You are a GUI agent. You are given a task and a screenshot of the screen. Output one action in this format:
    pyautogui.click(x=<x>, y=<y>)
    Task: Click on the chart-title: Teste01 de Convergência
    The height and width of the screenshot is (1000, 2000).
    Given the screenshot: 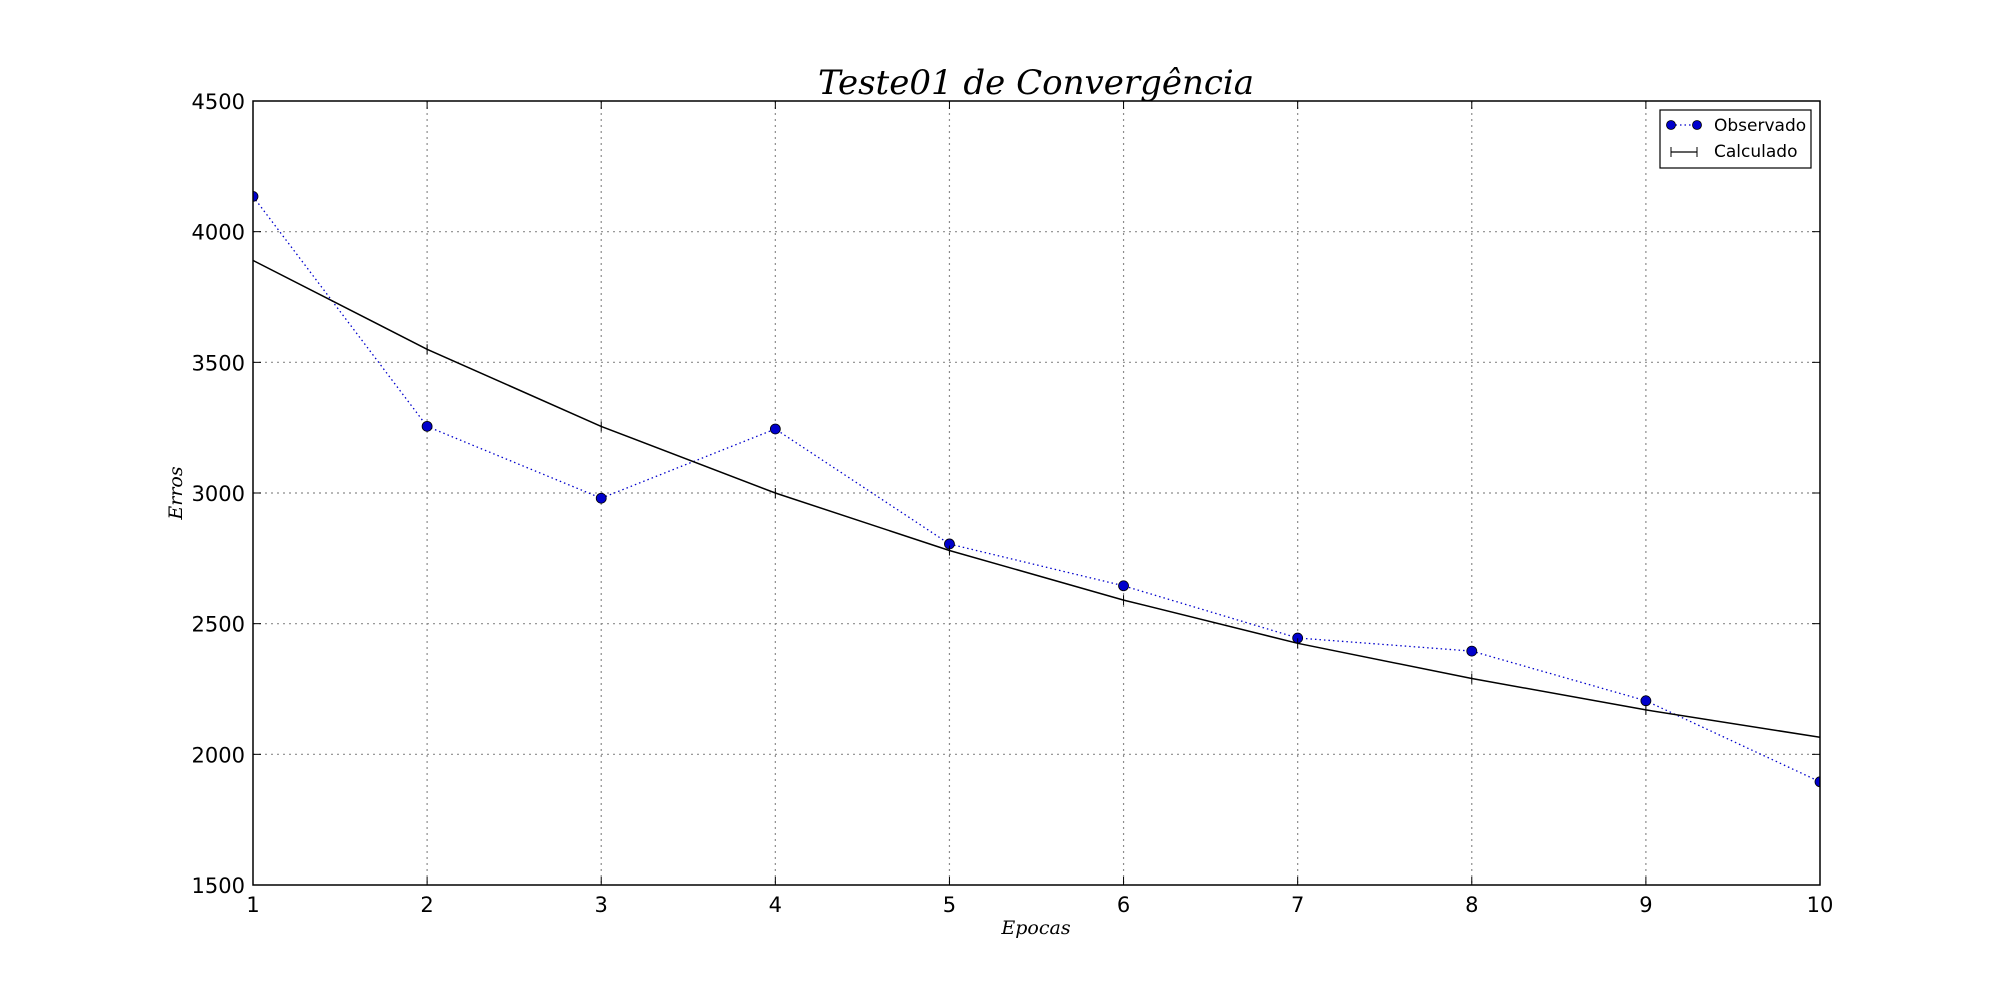 What is the action you would take?
    pyautogui.click(x=1036, y=83)
    